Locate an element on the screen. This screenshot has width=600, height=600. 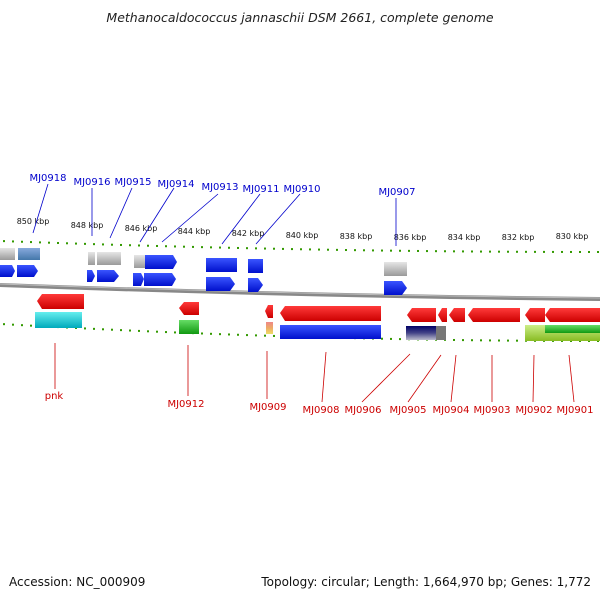
forward-genes is located at coordinates (203, 271).